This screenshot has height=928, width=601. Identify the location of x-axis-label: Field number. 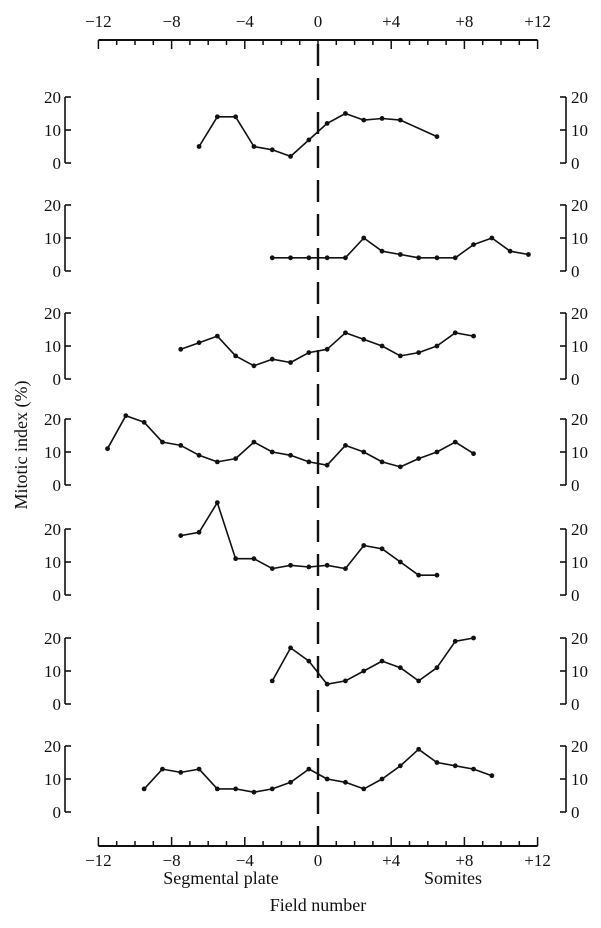
(318, 905).